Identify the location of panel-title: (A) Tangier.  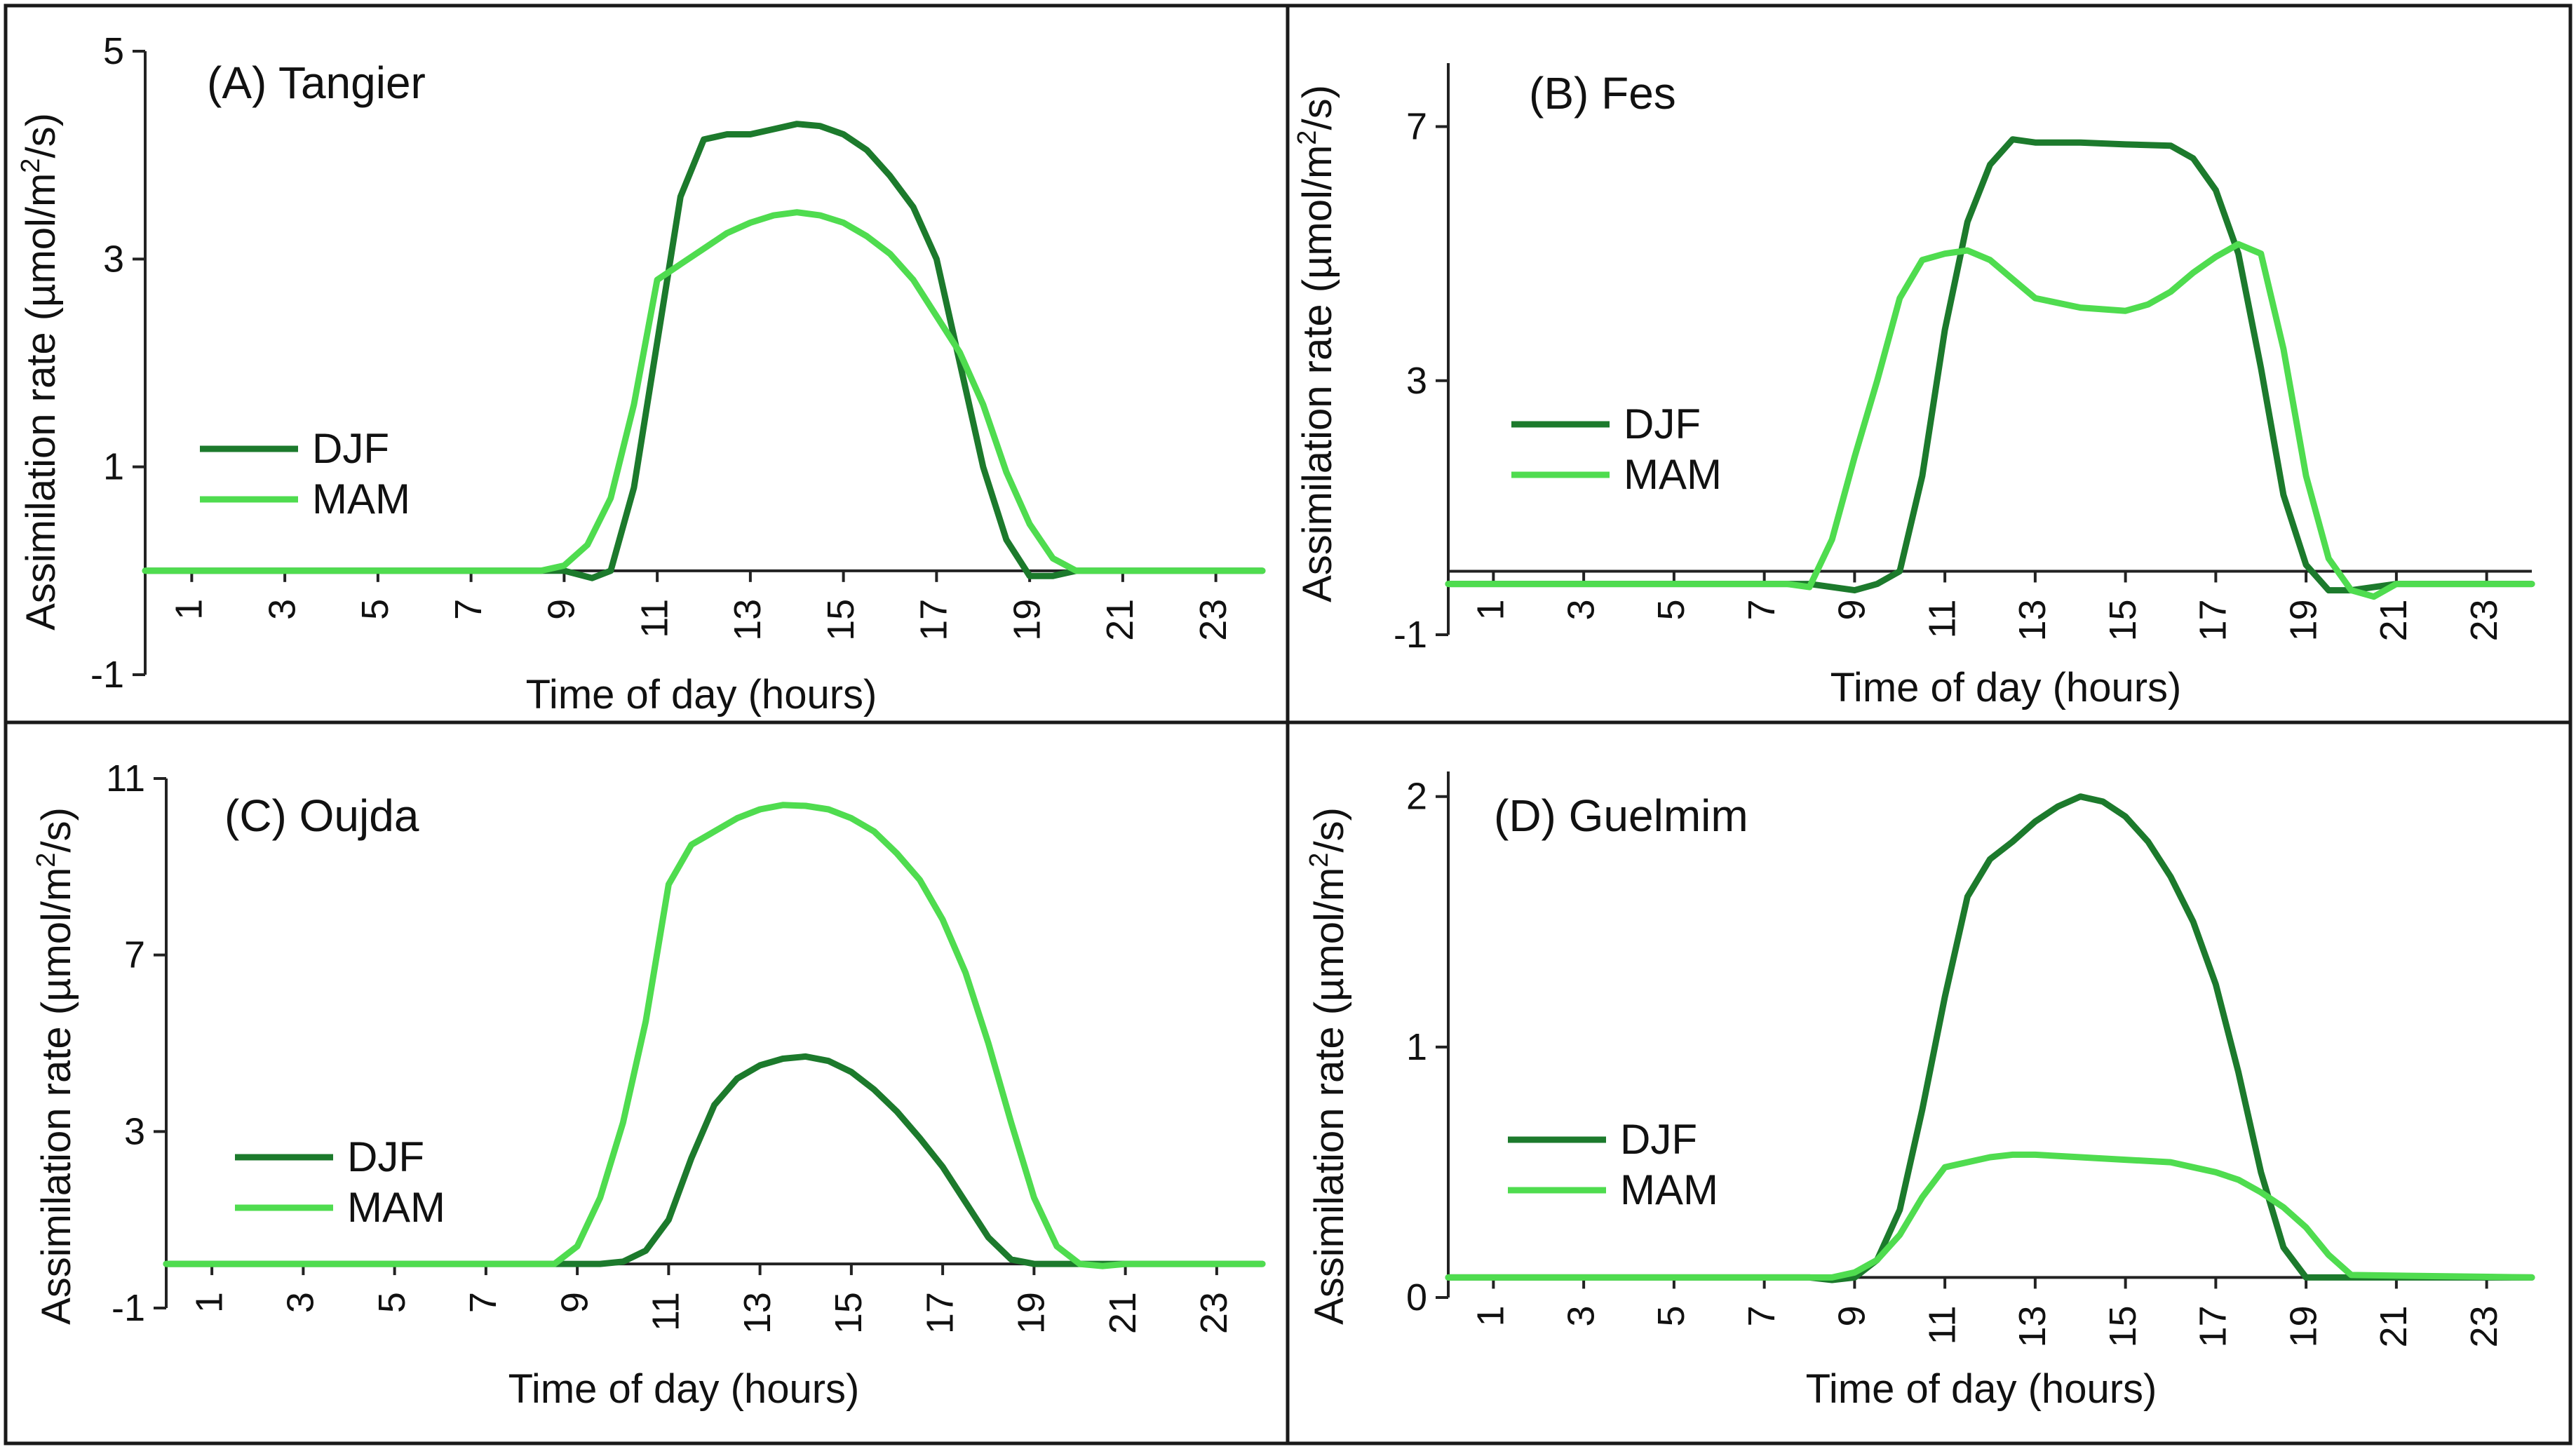
(316, 83).